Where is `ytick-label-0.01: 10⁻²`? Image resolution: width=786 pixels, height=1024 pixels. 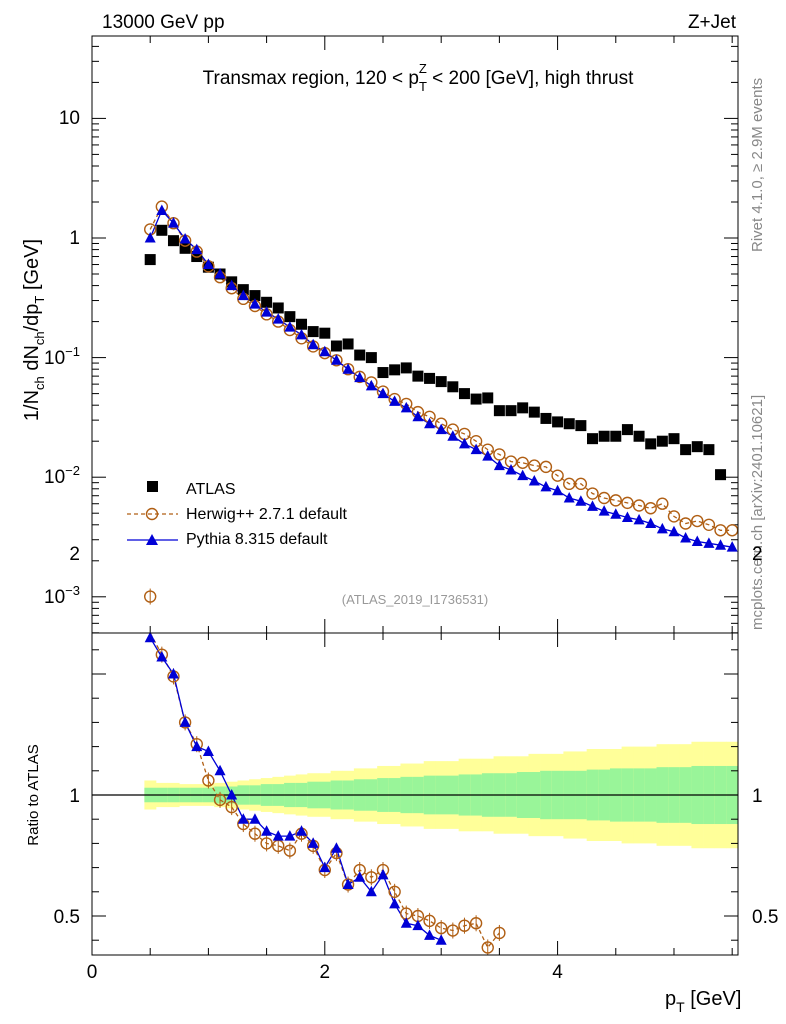 ytick-label-0.01: 10⁻² is located at coordinates (62, 475).